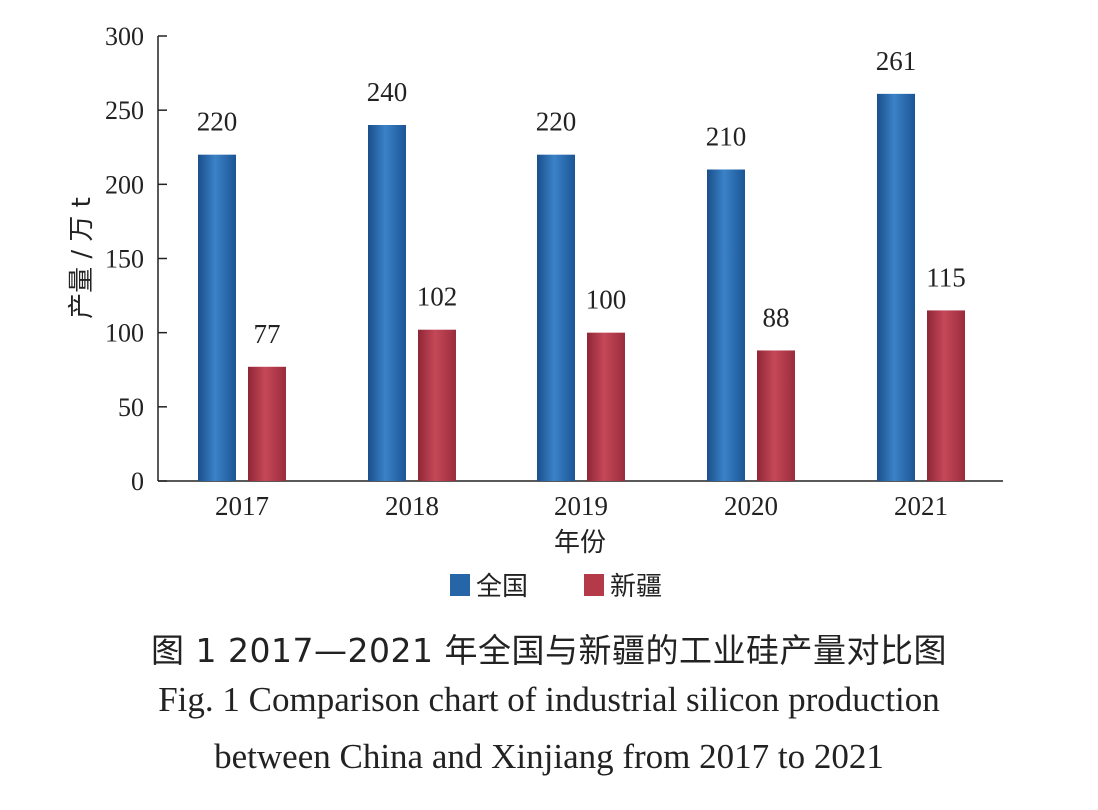  Describe the element at coordinates (946, 395) in the screenshot. I see `bar-xinjiang-2021` at that location.